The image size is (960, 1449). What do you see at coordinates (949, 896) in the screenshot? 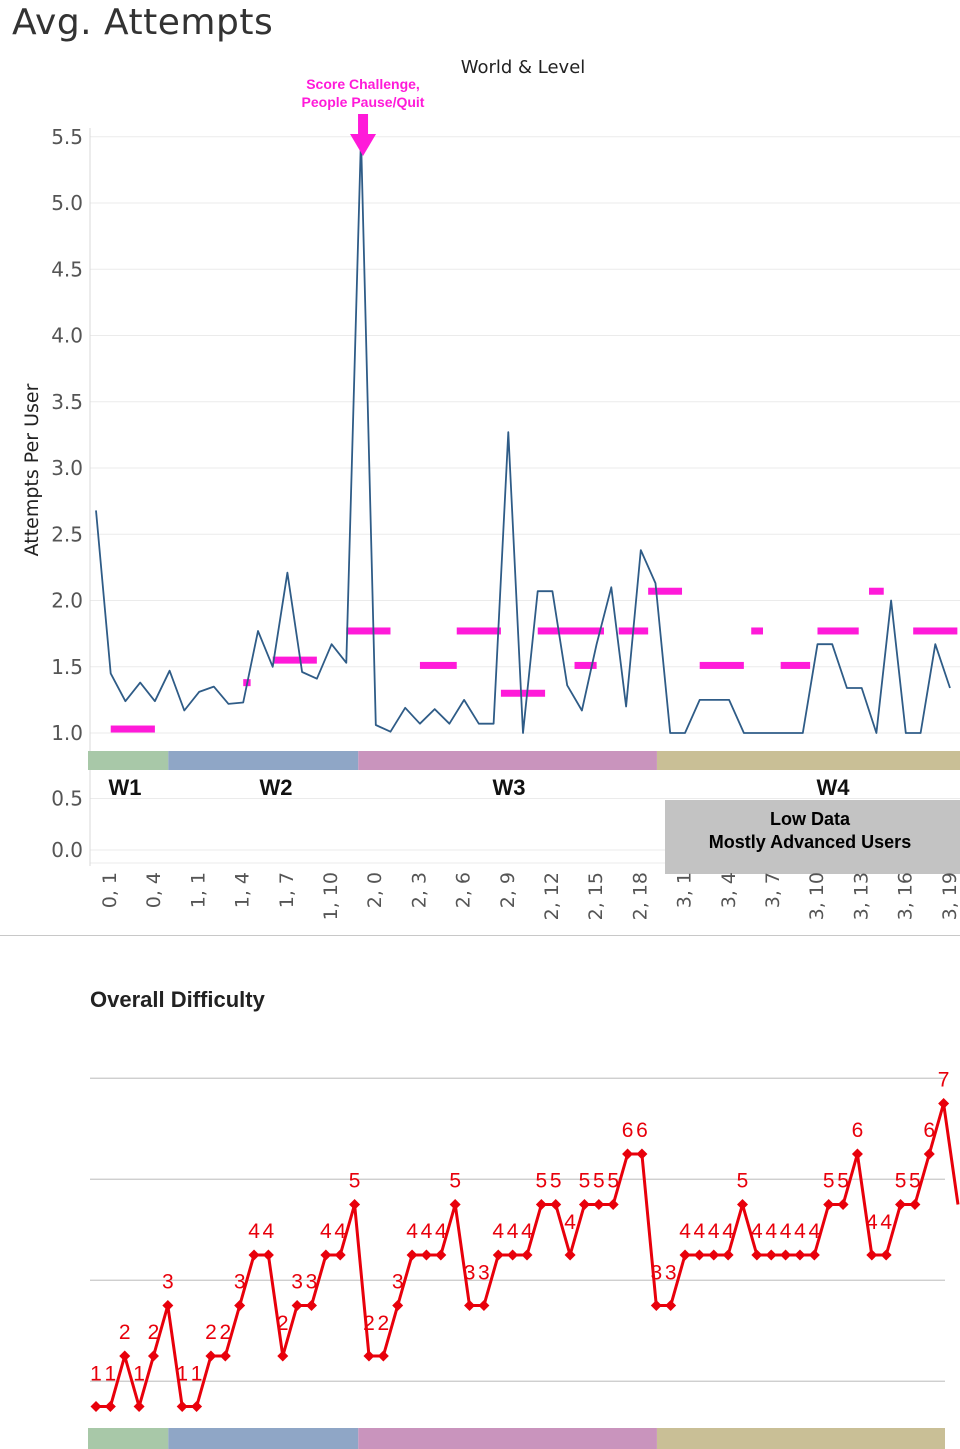
I see `x-tick-label: 3, 19` at bounding box center [949, 896].